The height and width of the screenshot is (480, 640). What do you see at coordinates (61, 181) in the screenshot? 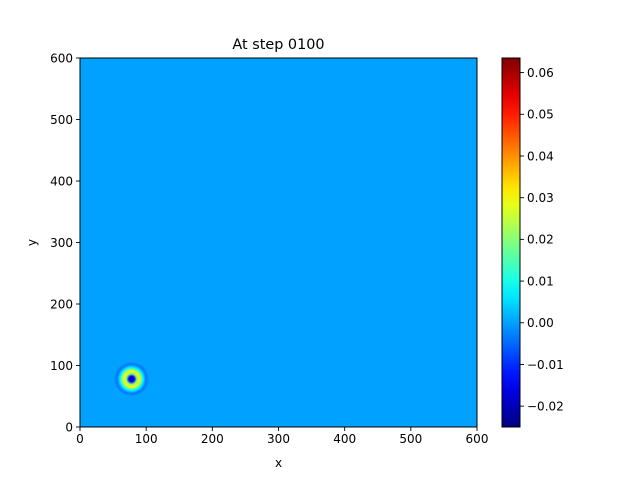
I see `y-tick-label: 400` at bounding box center [61, 181].